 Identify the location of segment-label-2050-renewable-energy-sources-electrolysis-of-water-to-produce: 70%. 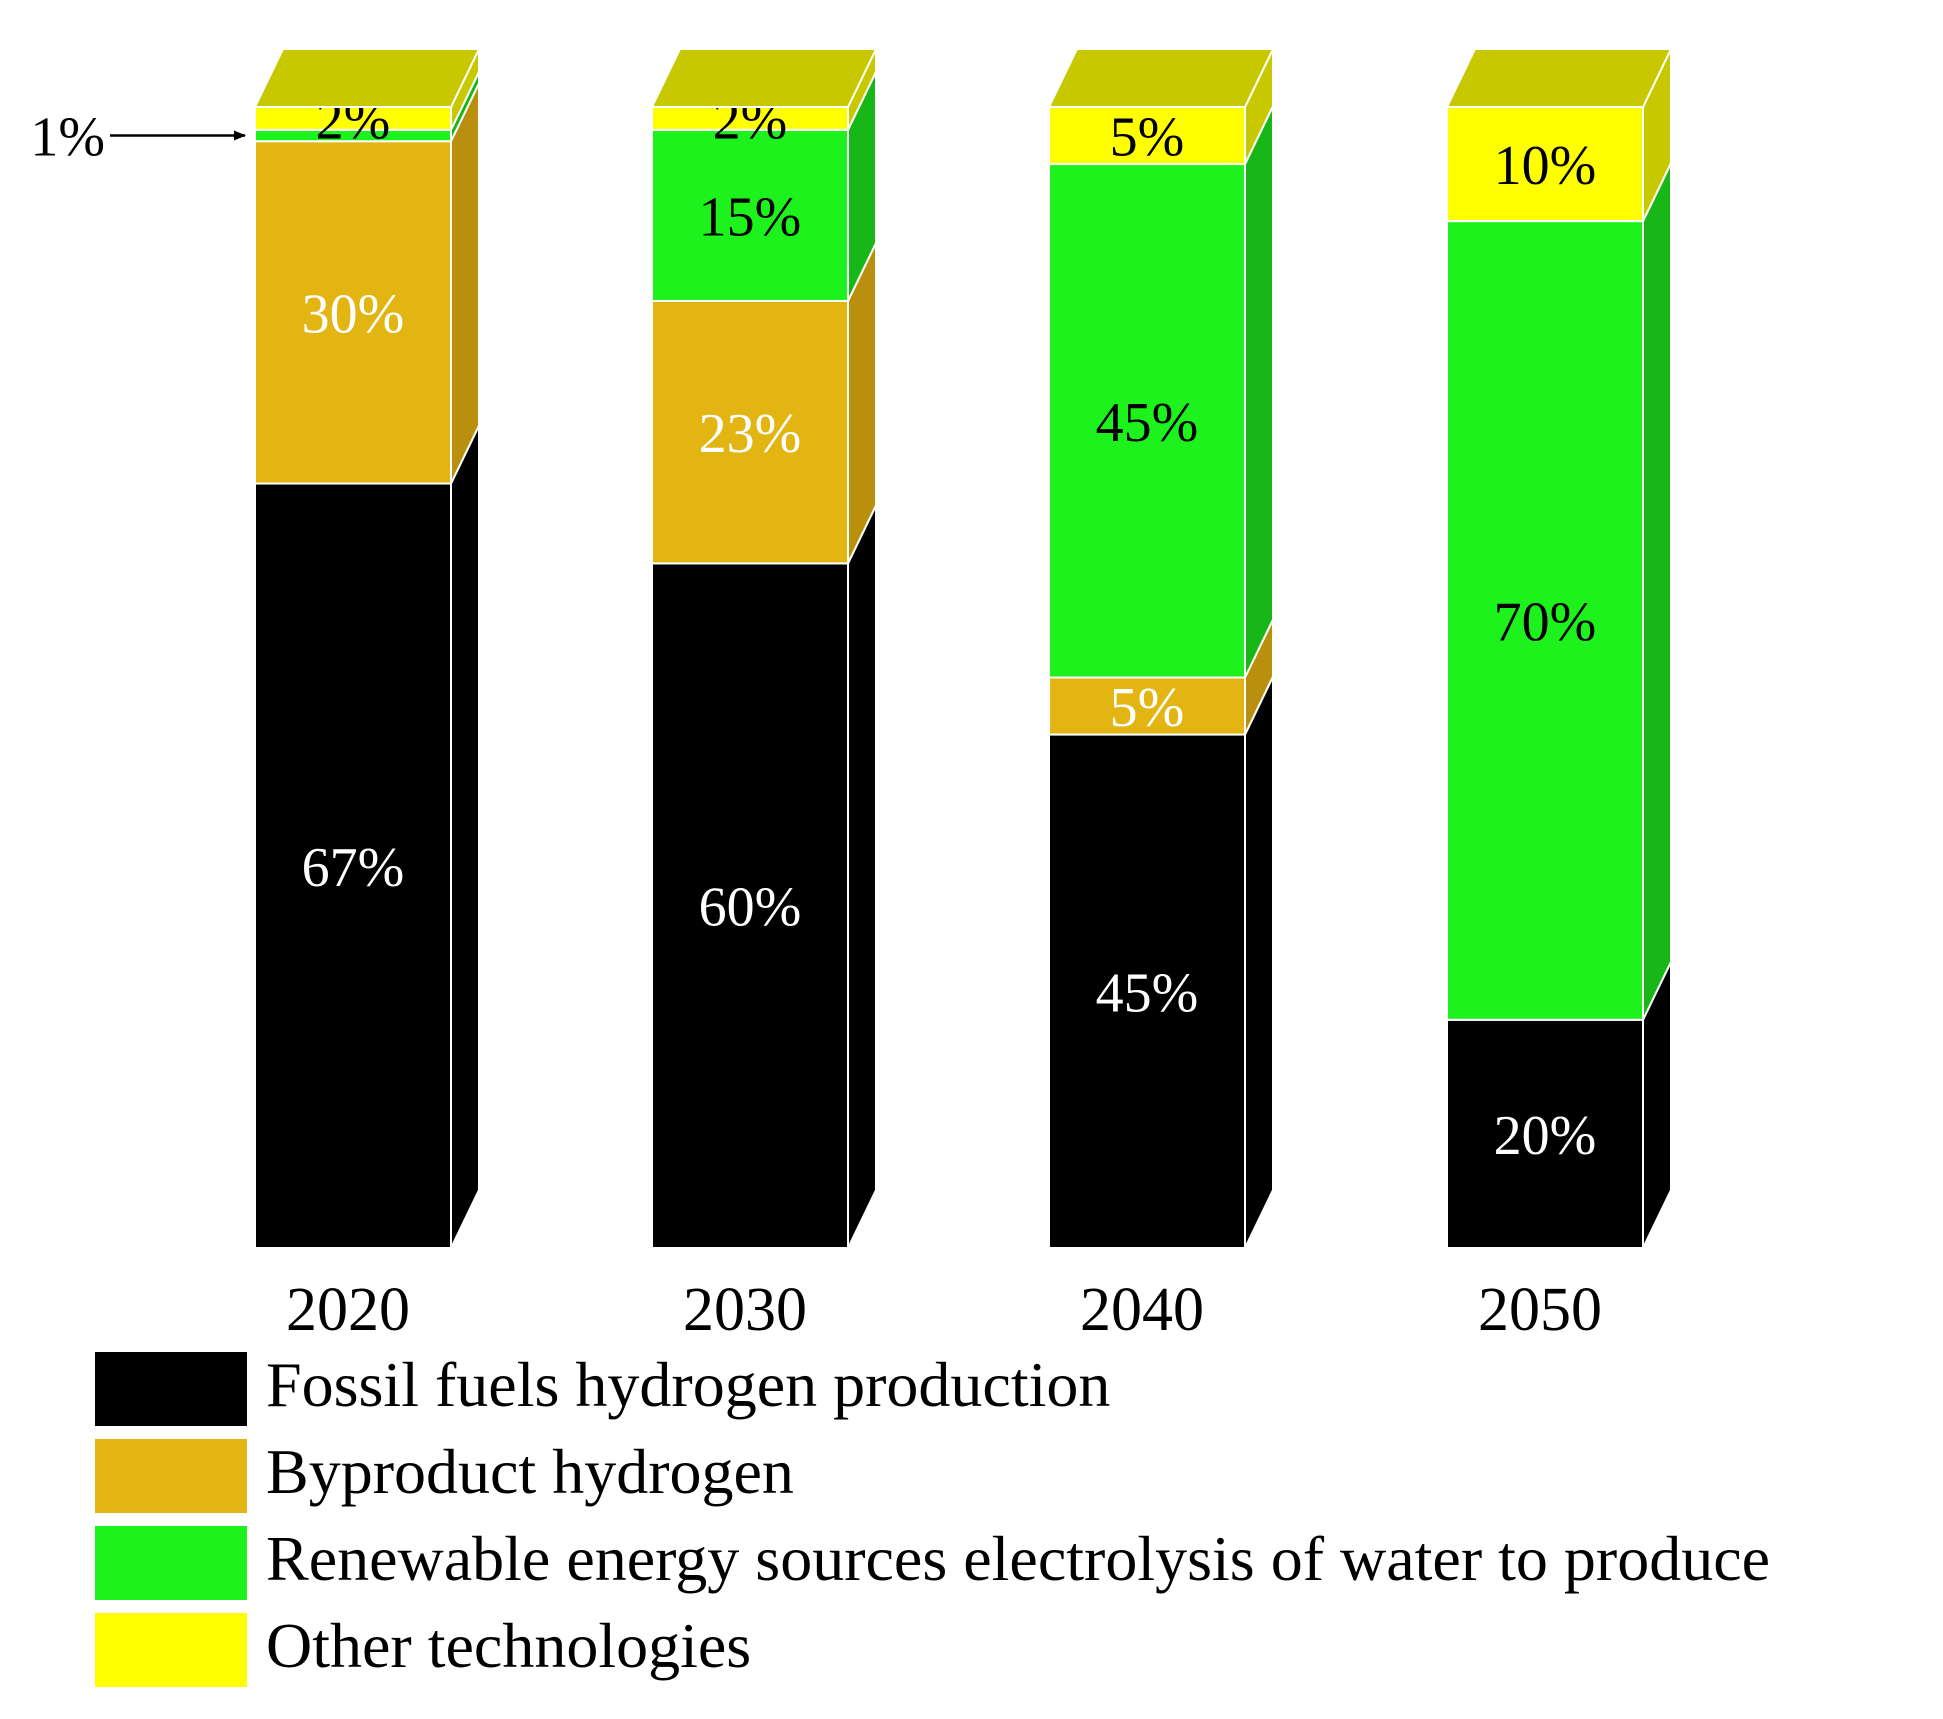
(1545, 622).